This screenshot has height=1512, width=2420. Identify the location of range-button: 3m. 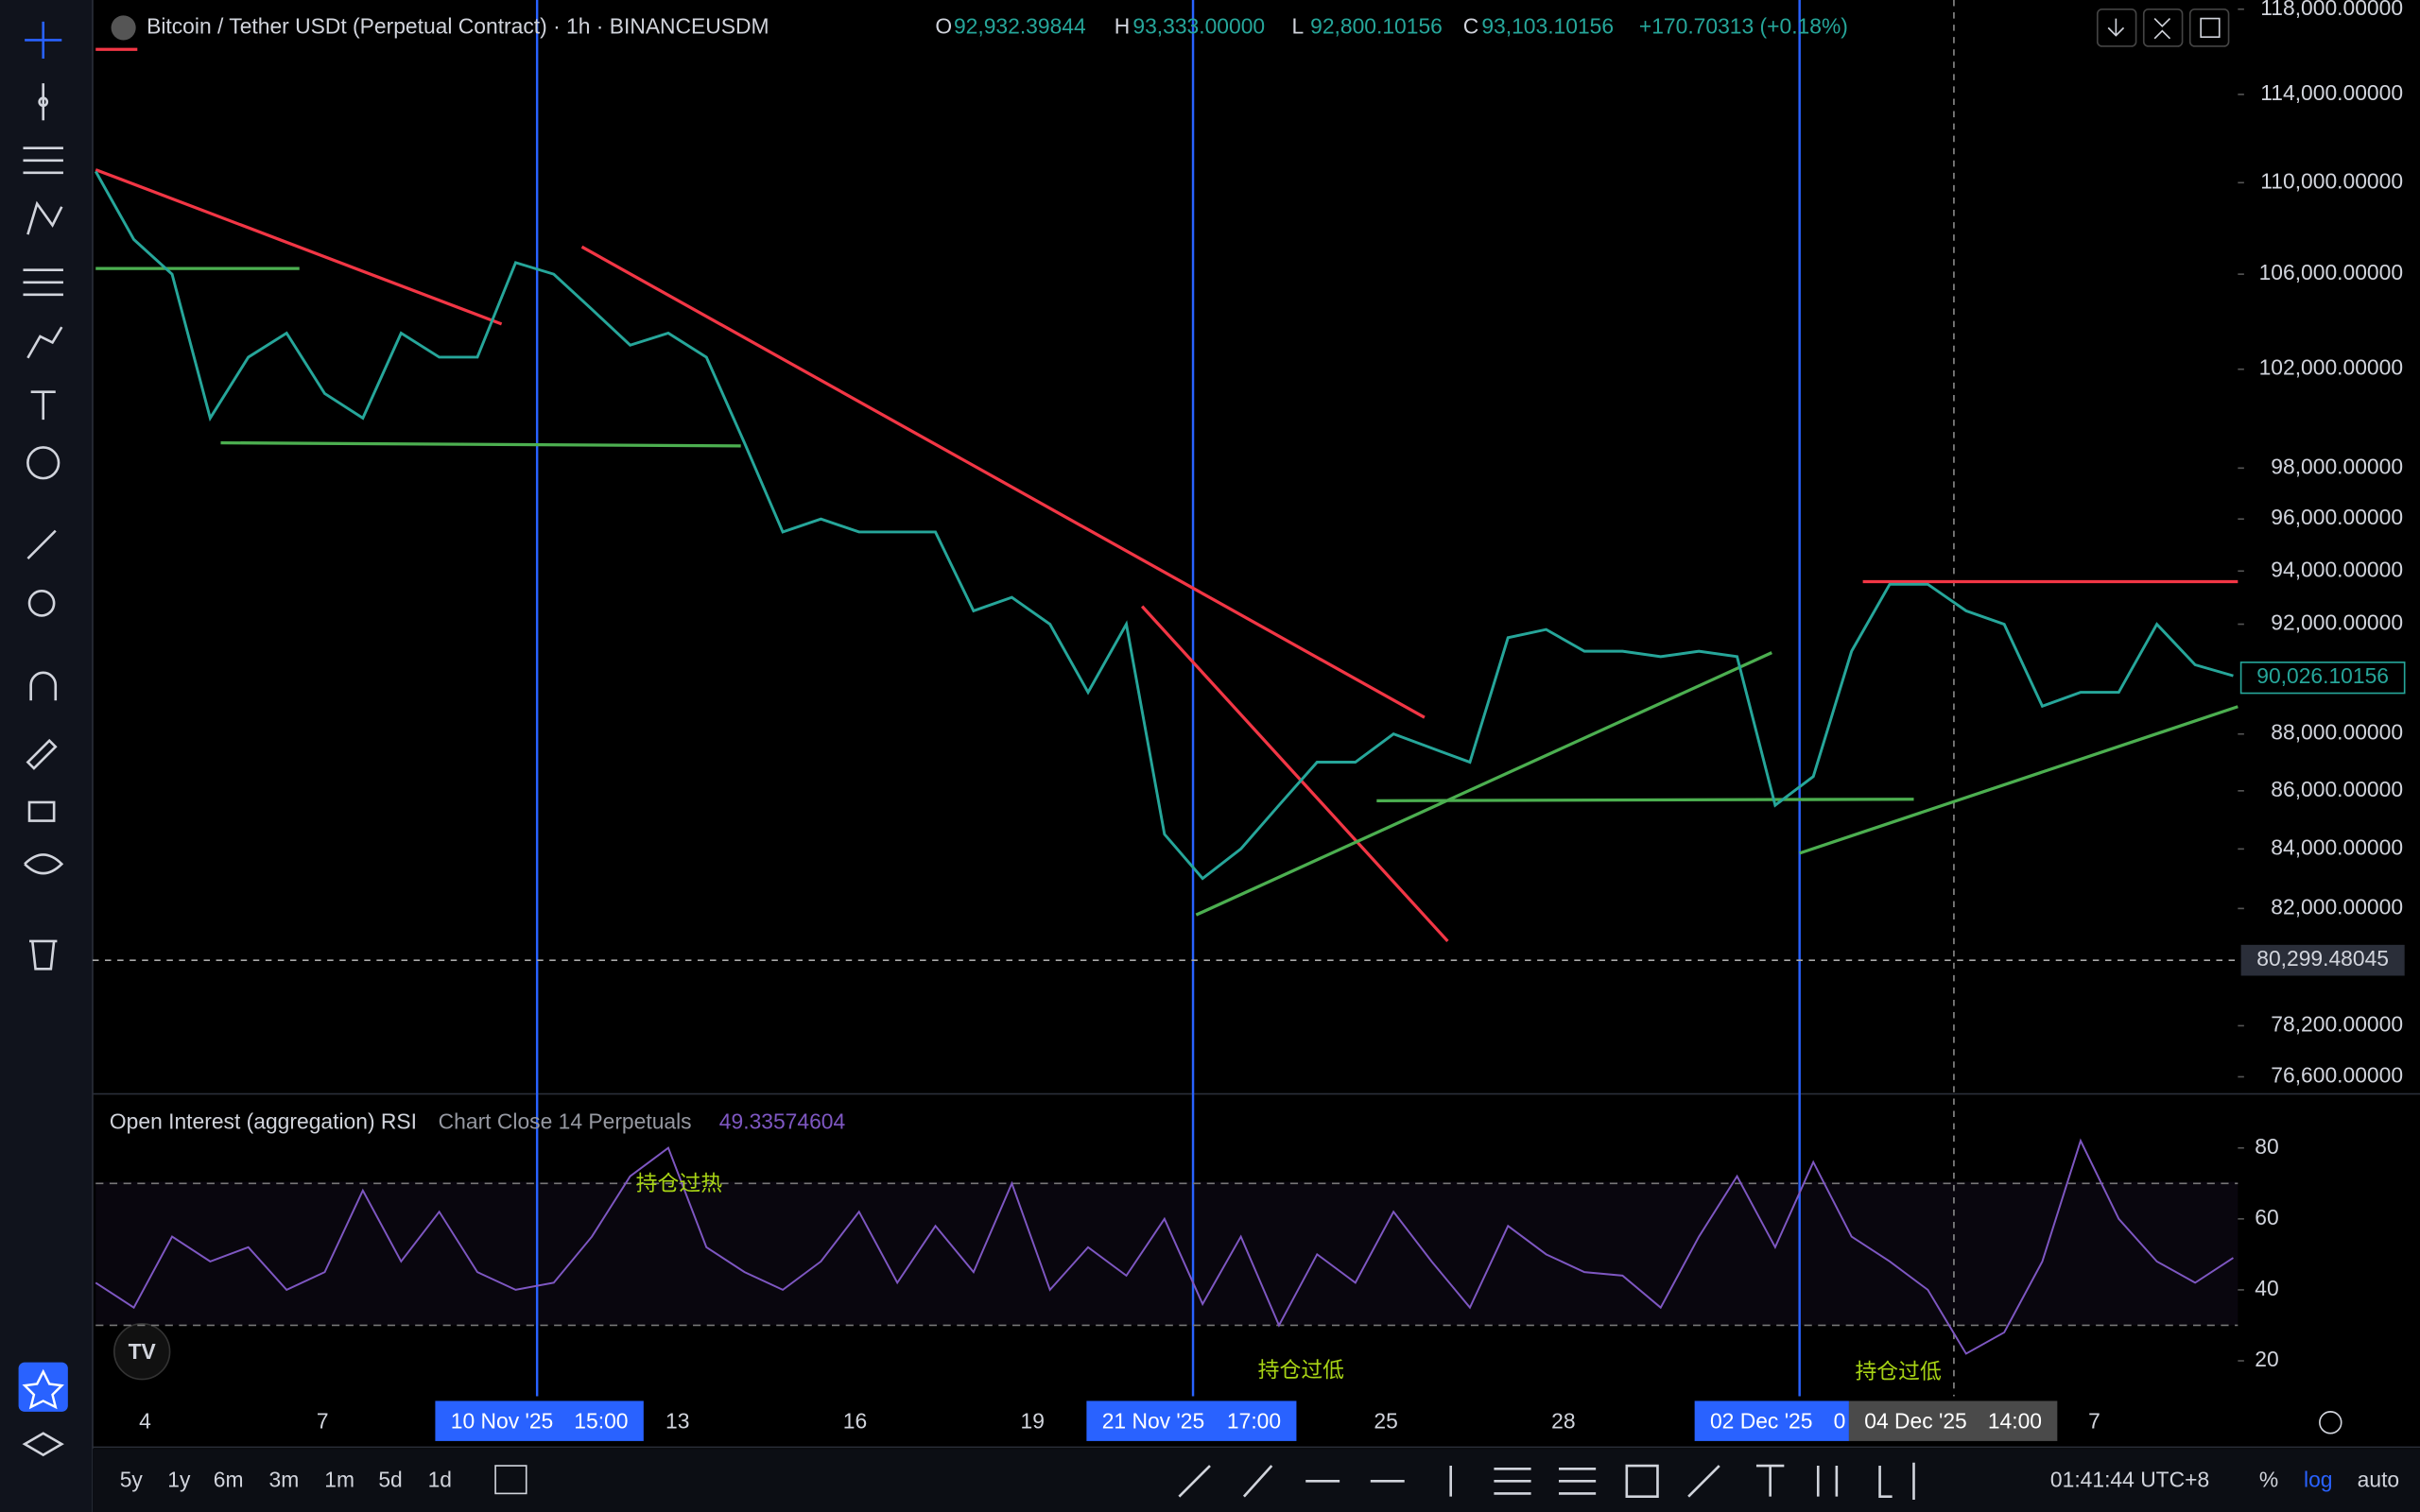
(284, 1479).